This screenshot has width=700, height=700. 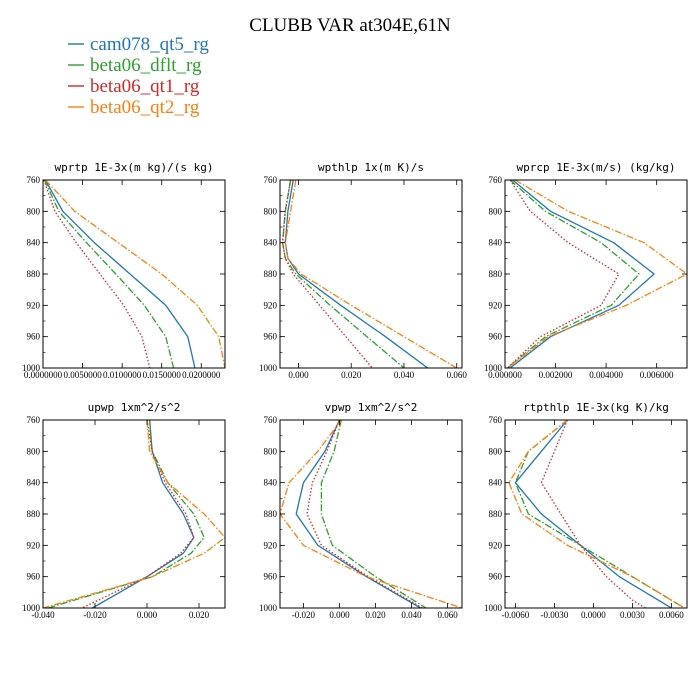 I want to click on x-tick-label: 0.0000, so click(x=593, y=615).